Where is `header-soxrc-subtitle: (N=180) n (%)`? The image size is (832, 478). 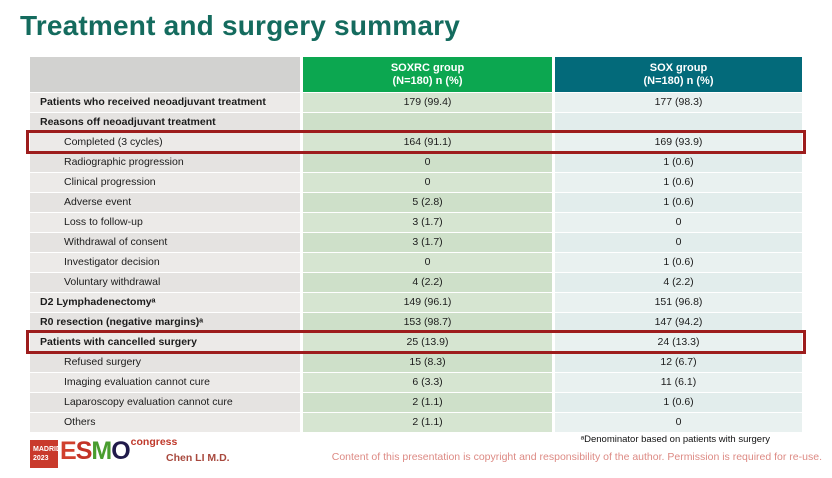 header-soxrc-subtitle: (N=180) n (%) is located at coordinates (427, 80).